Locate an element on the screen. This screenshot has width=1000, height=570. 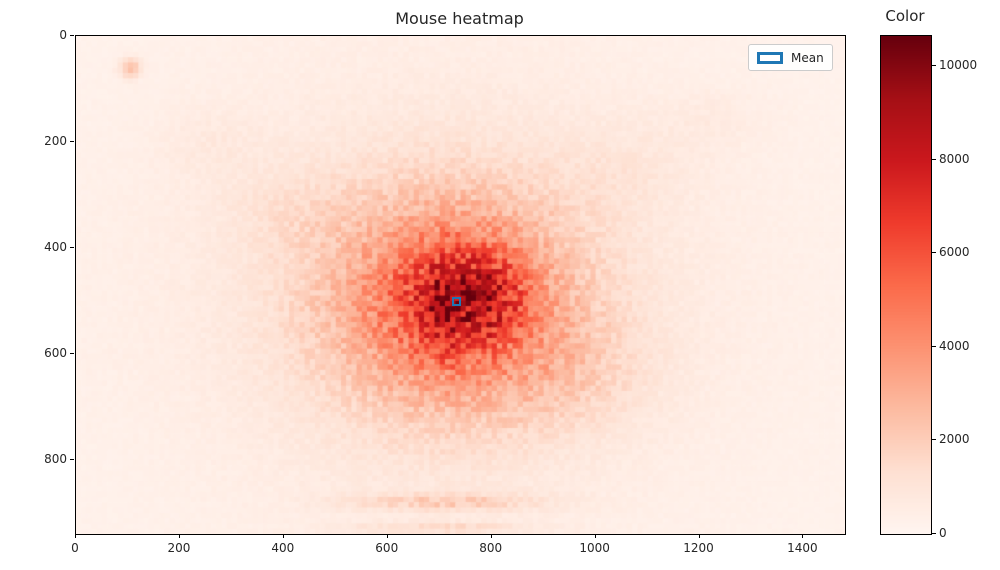
colorbar-tick-label: 10000 is located at coordinates (958, 64).